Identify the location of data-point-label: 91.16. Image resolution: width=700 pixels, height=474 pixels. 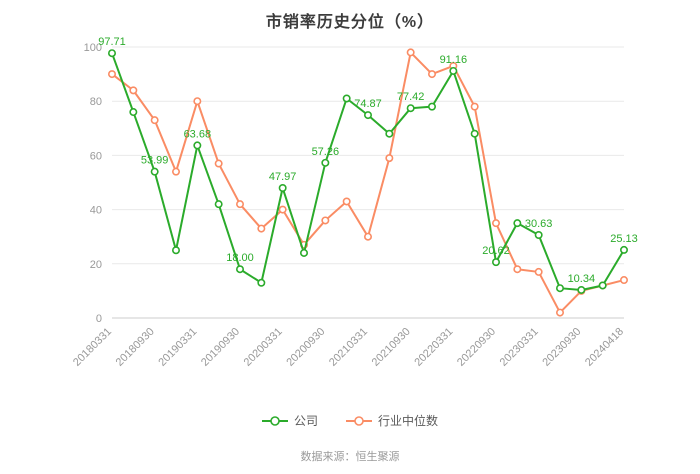
(454, 60).